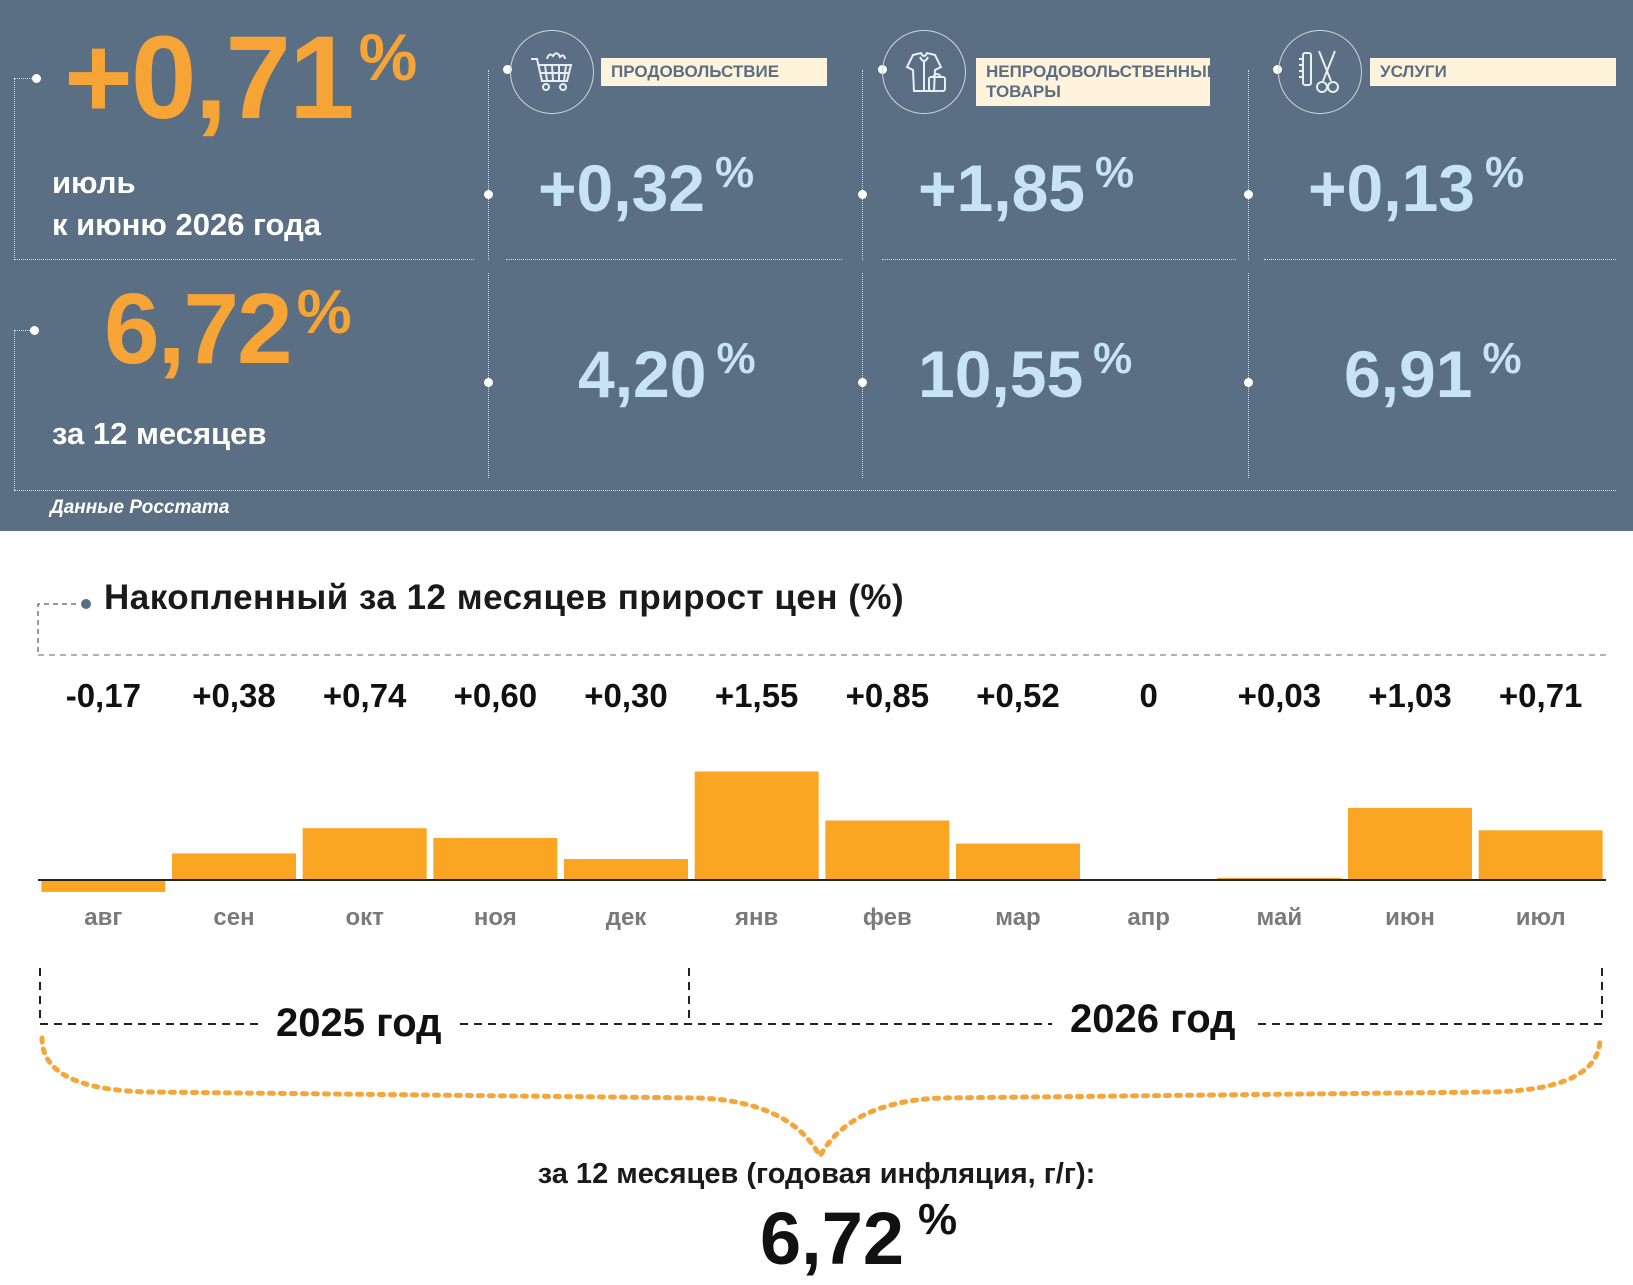 This screenshot has width=1633, height=1285. I want to click on annual-inflation-caption: за 12 месяцев (годовая инфляция, г/г):, so click(816, 1174).